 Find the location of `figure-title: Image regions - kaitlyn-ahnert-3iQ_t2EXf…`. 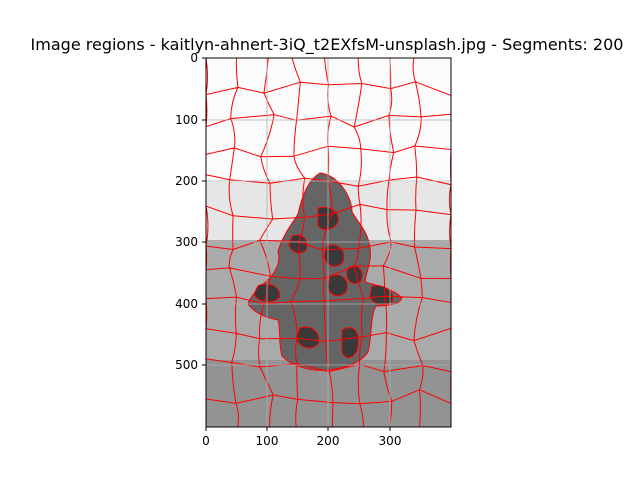

figure-title: Image regions - kaitlyn-ahnert-3iQ_t2EXf… is located at coordinates (327, 45).